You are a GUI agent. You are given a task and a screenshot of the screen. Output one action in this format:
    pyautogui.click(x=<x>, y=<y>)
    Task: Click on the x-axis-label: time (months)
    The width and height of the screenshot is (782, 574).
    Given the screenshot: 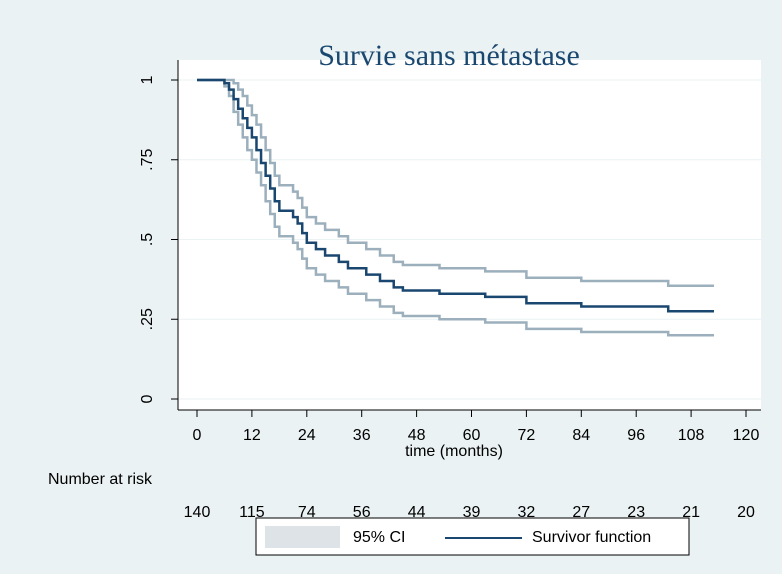 What is the action you would take?
    pyautogui.click(x=454, y=451)
    